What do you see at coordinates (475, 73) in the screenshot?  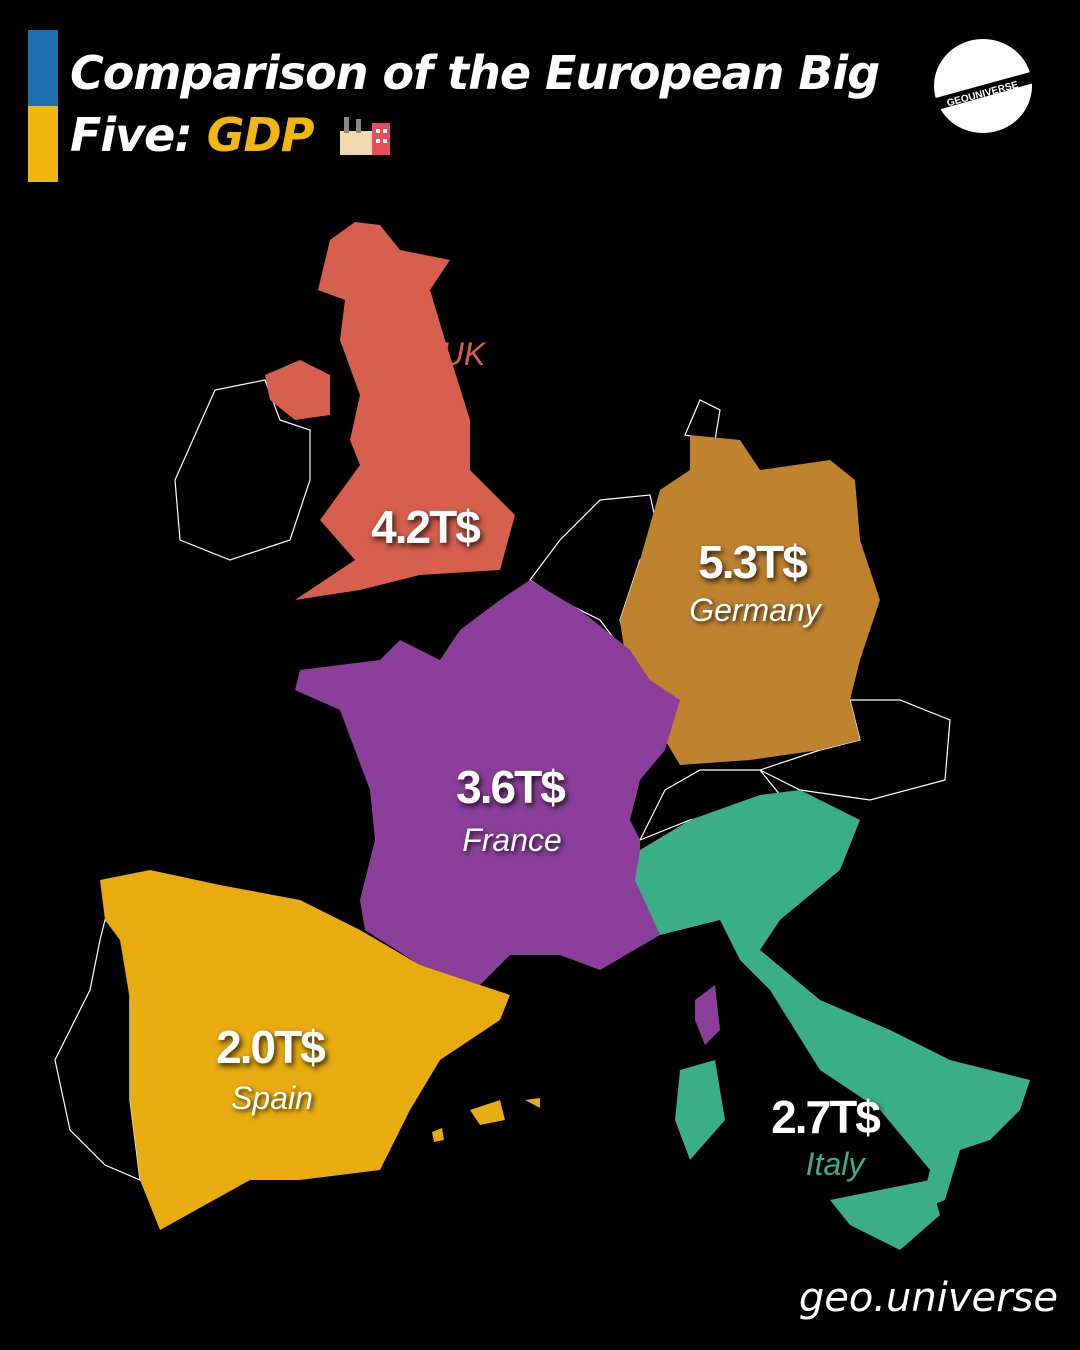 I see `title-line-1: Comparison of the European Big` at bounding box center [475, 73].